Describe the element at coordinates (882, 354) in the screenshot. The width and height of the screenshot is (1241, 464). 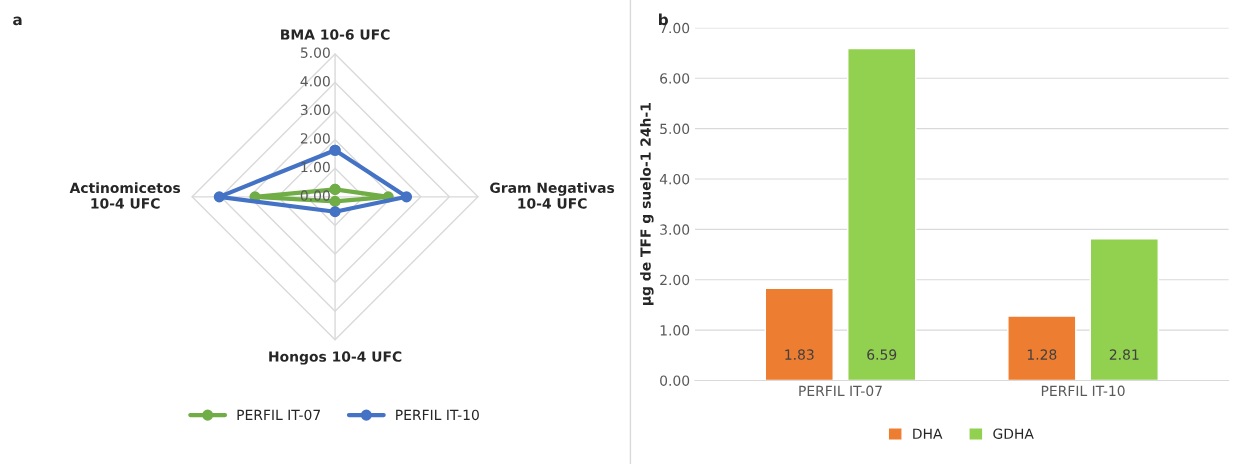
I see `data-label: 6.59` at that location.